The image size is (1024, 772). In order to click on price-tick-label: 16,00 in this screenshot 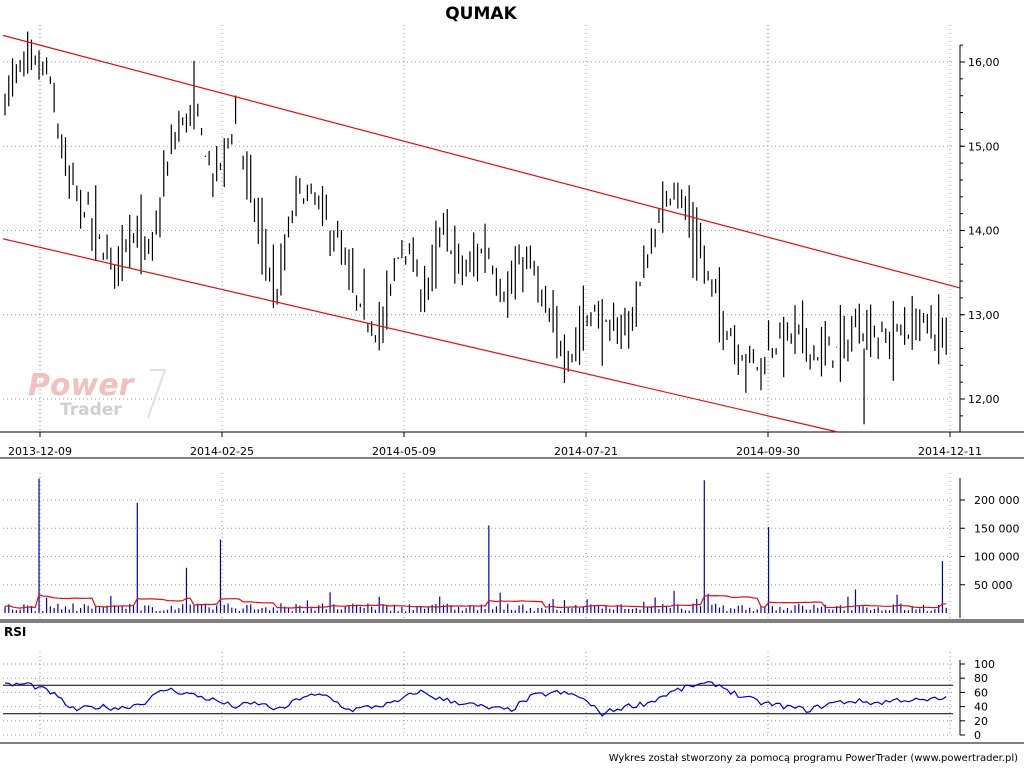, I will do `click(984, 62)`.